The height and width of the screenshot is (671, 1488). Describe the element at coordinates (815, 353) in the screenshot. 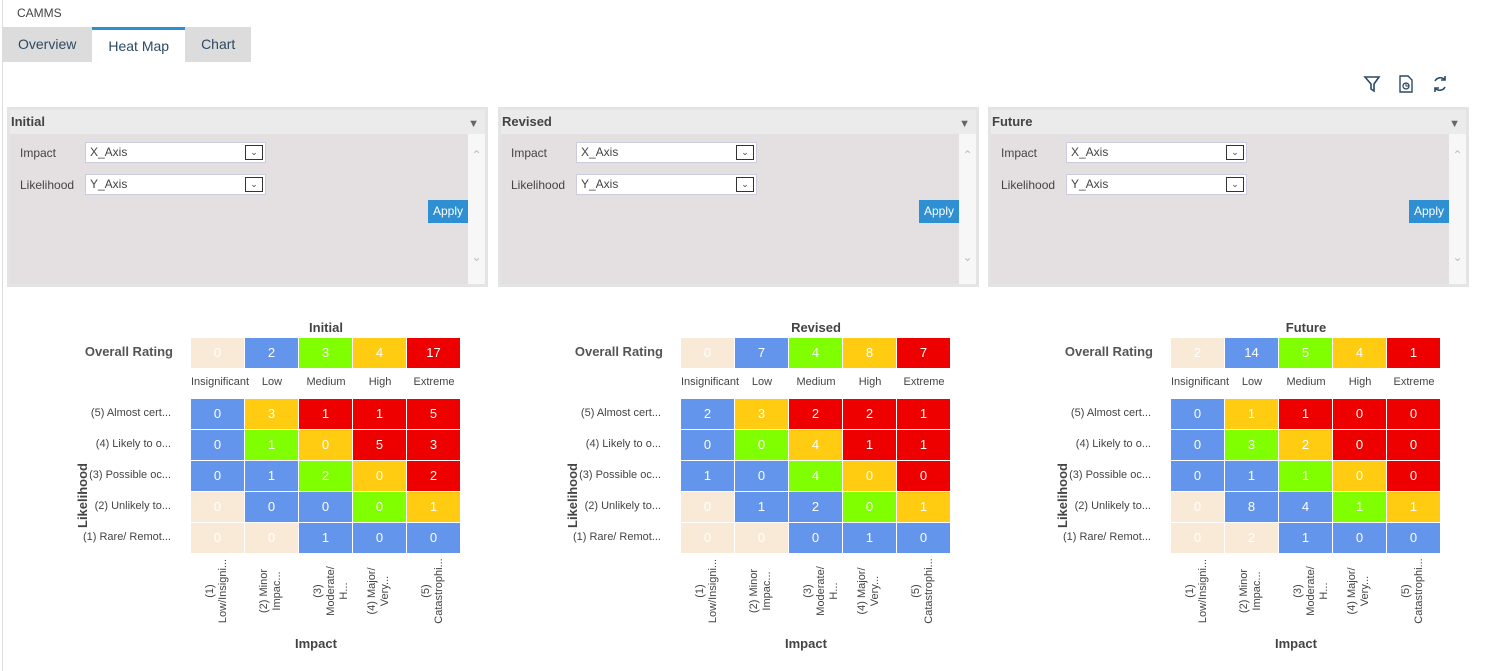

I see `overall-cell-medium: 4` at that location.